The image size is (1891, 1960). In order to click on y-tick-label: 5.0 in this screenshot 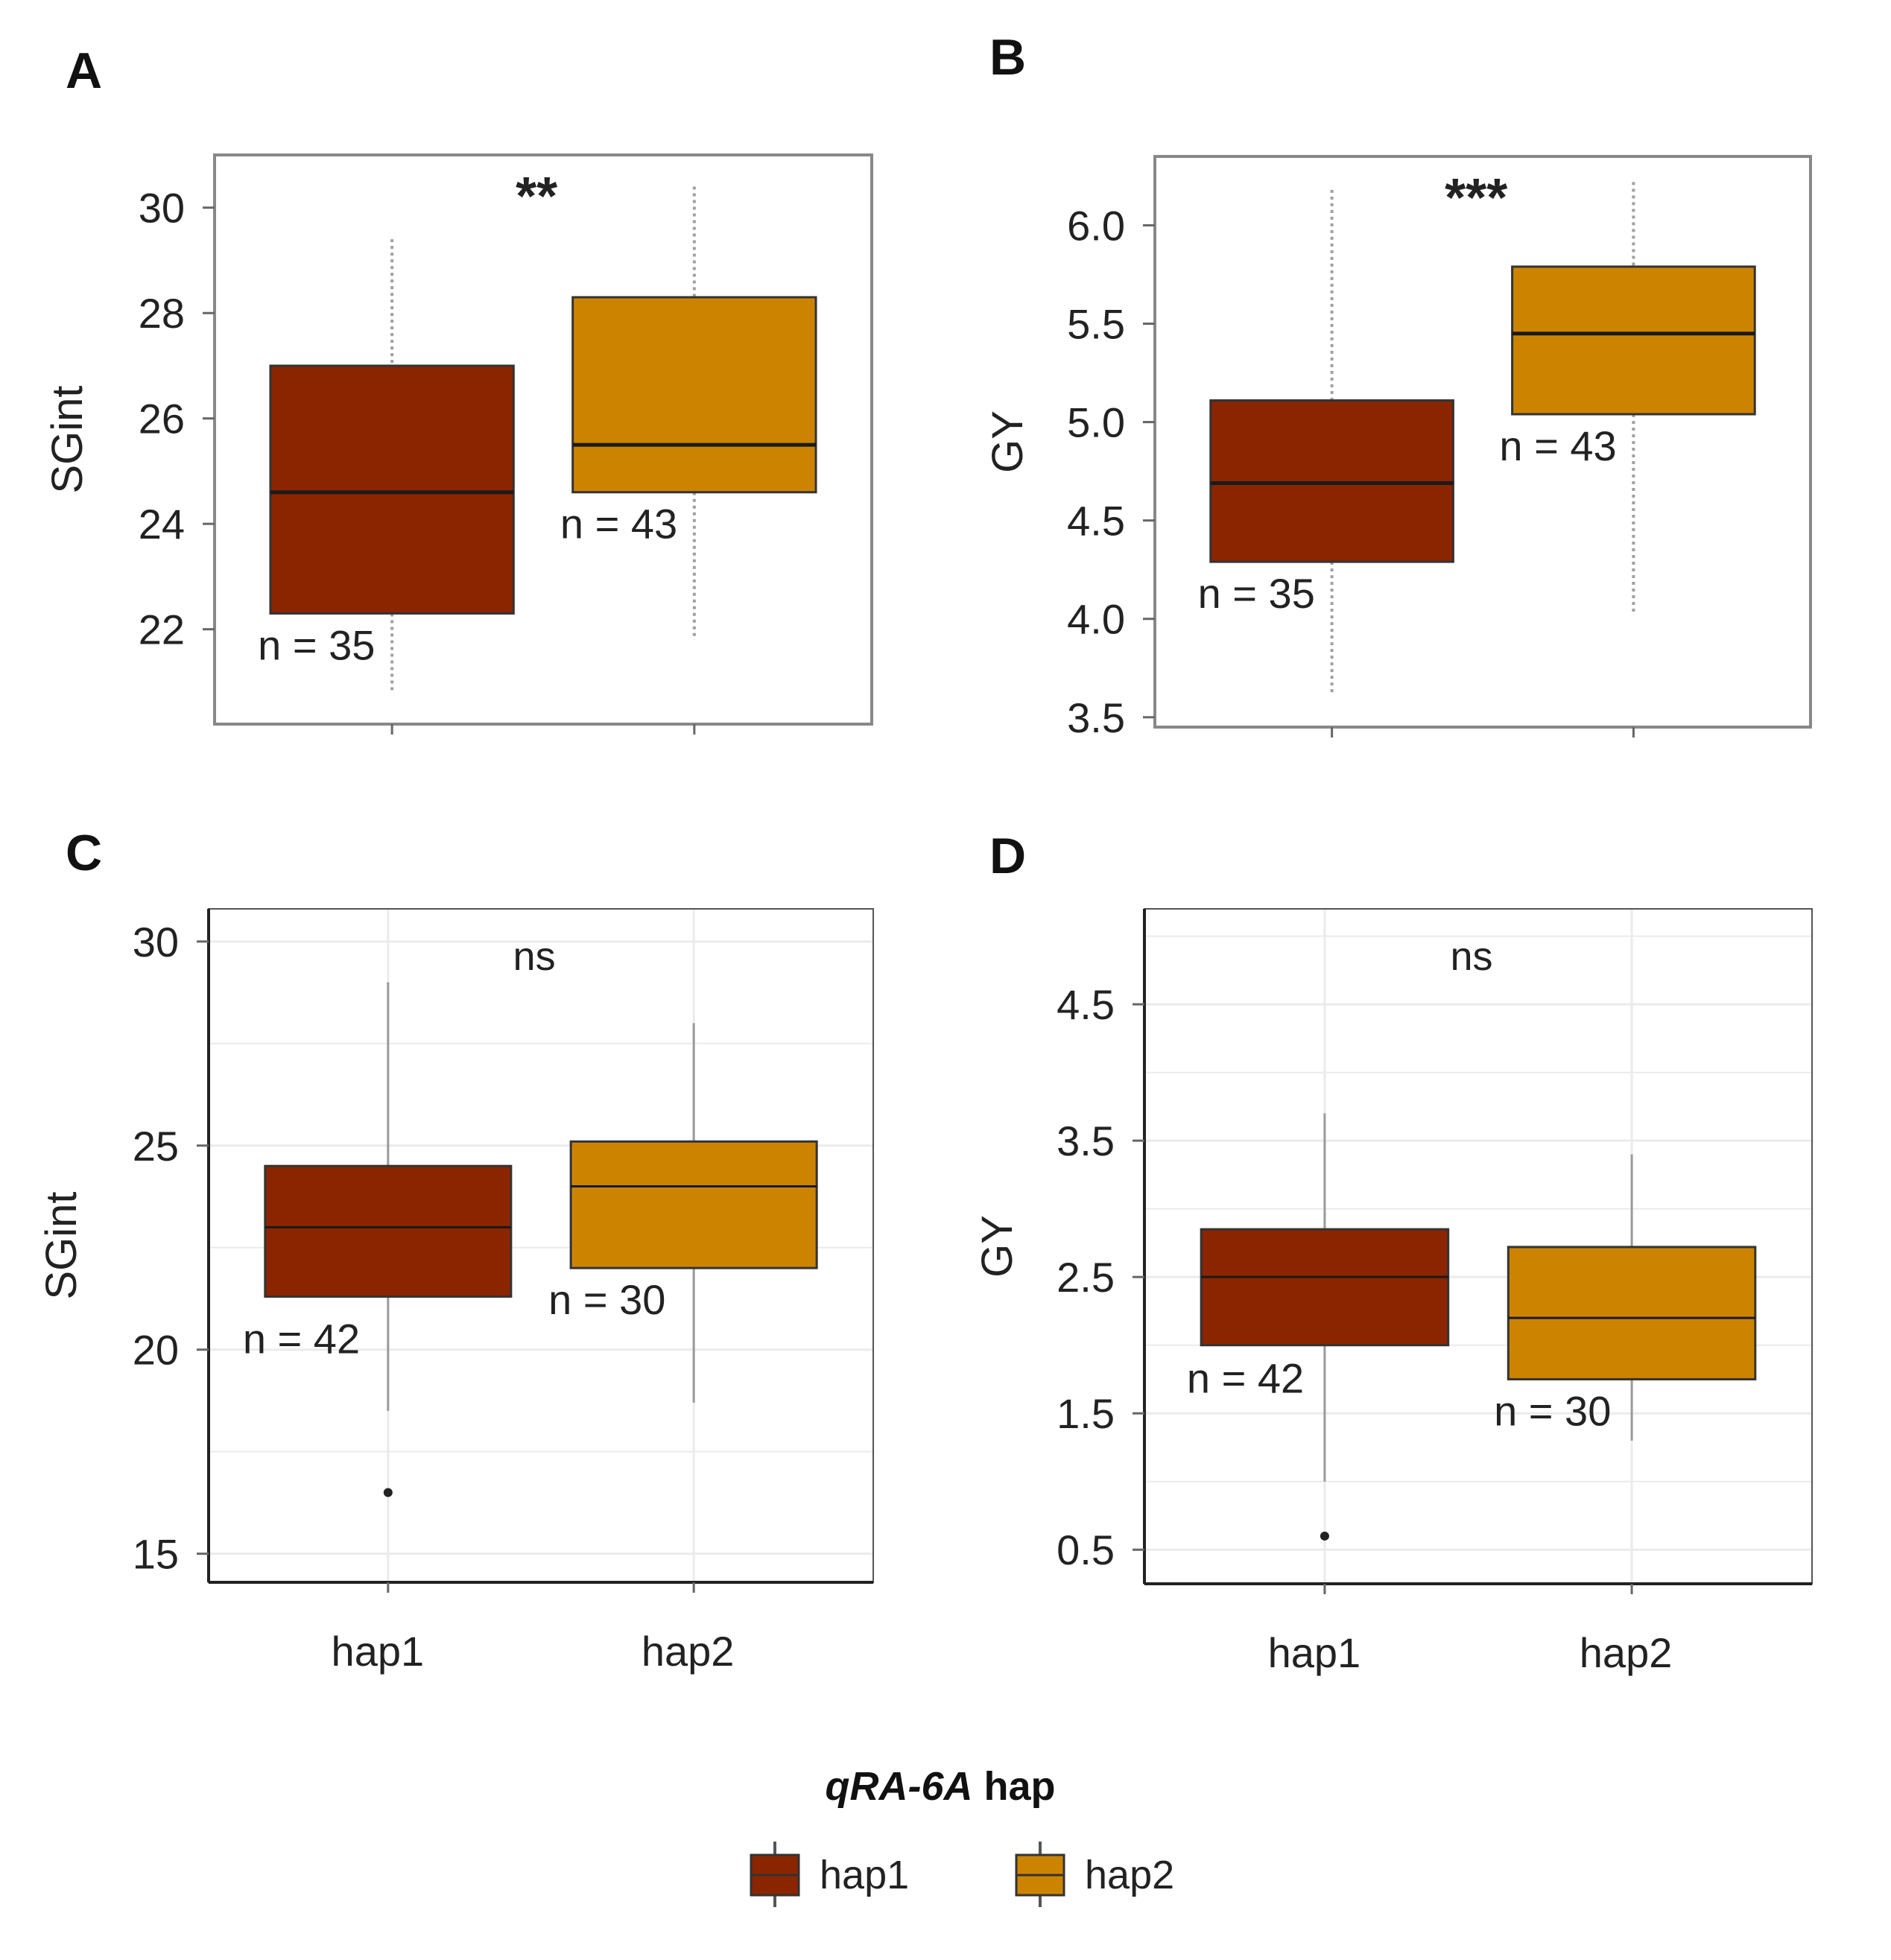, I will do `click(1096, 423)`.